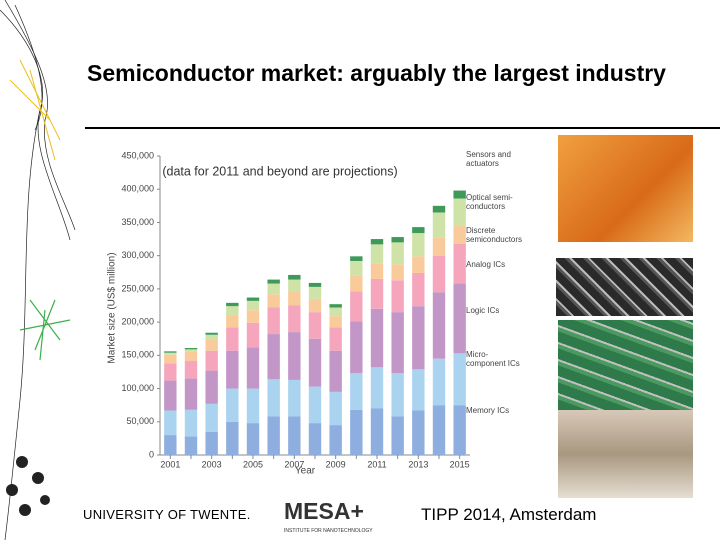  I want to click on photo-store, so click(625, 454).